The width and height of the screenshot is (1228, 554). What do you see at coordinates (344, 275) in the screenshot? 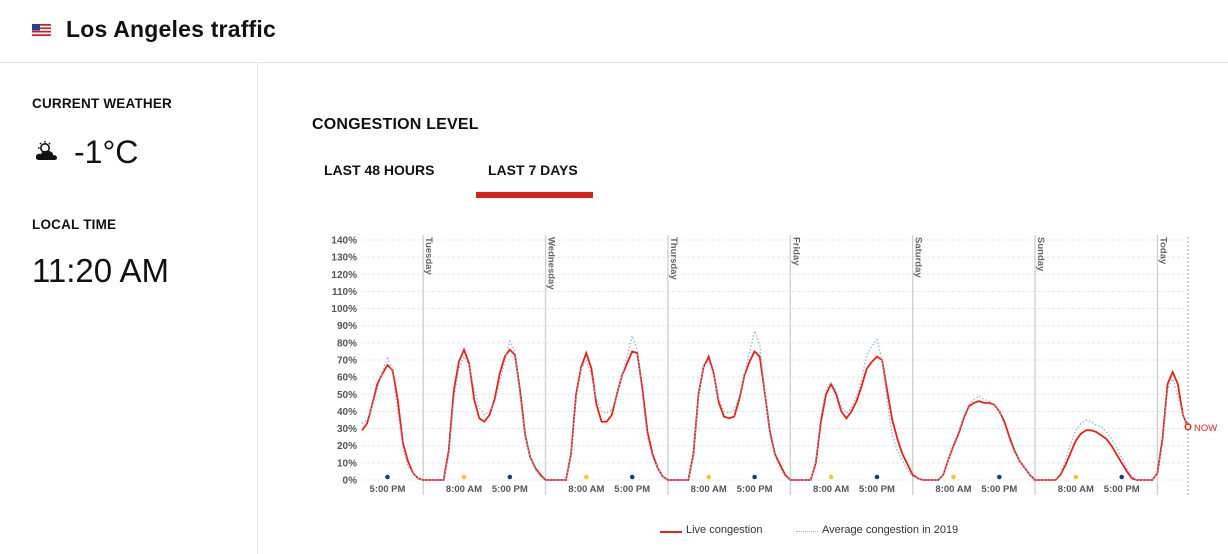
I see `y-tick-label: 120%` at bounding box center [344, 275].